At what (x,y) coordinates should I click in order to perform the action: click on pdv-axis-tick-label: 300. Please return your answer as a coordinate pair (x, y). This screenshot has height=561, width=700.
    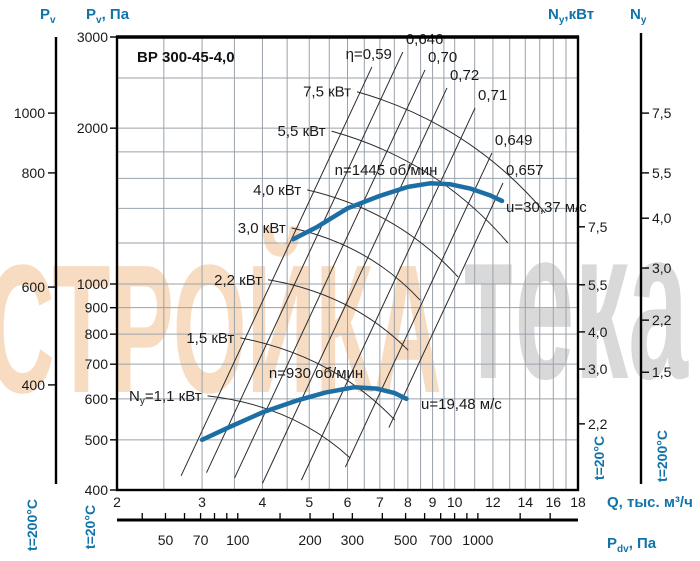
    Looking at the image, I should click on (353, 540).